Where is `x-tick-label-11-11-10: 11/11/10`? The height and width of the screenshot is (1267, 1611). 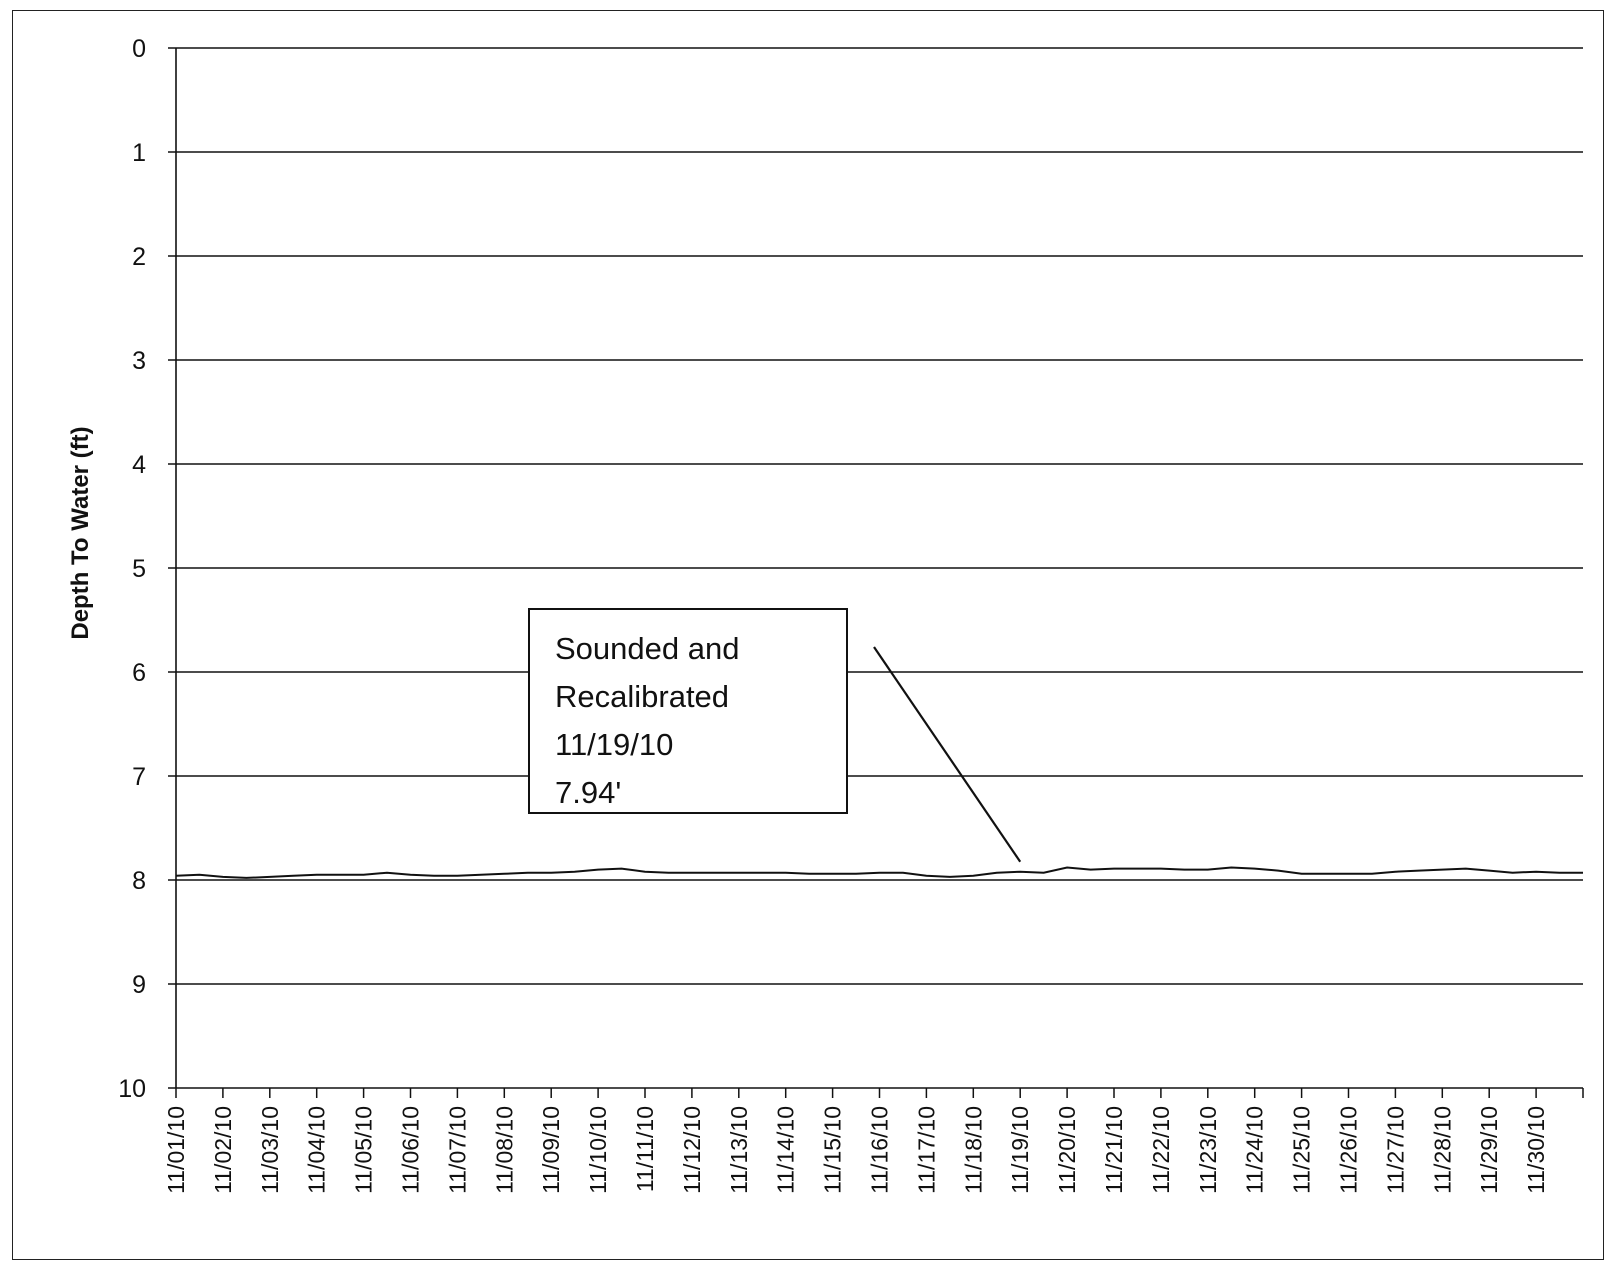
x-tick-label-11-11-10: 11/11/10 is located at coordinates (645, 1149).